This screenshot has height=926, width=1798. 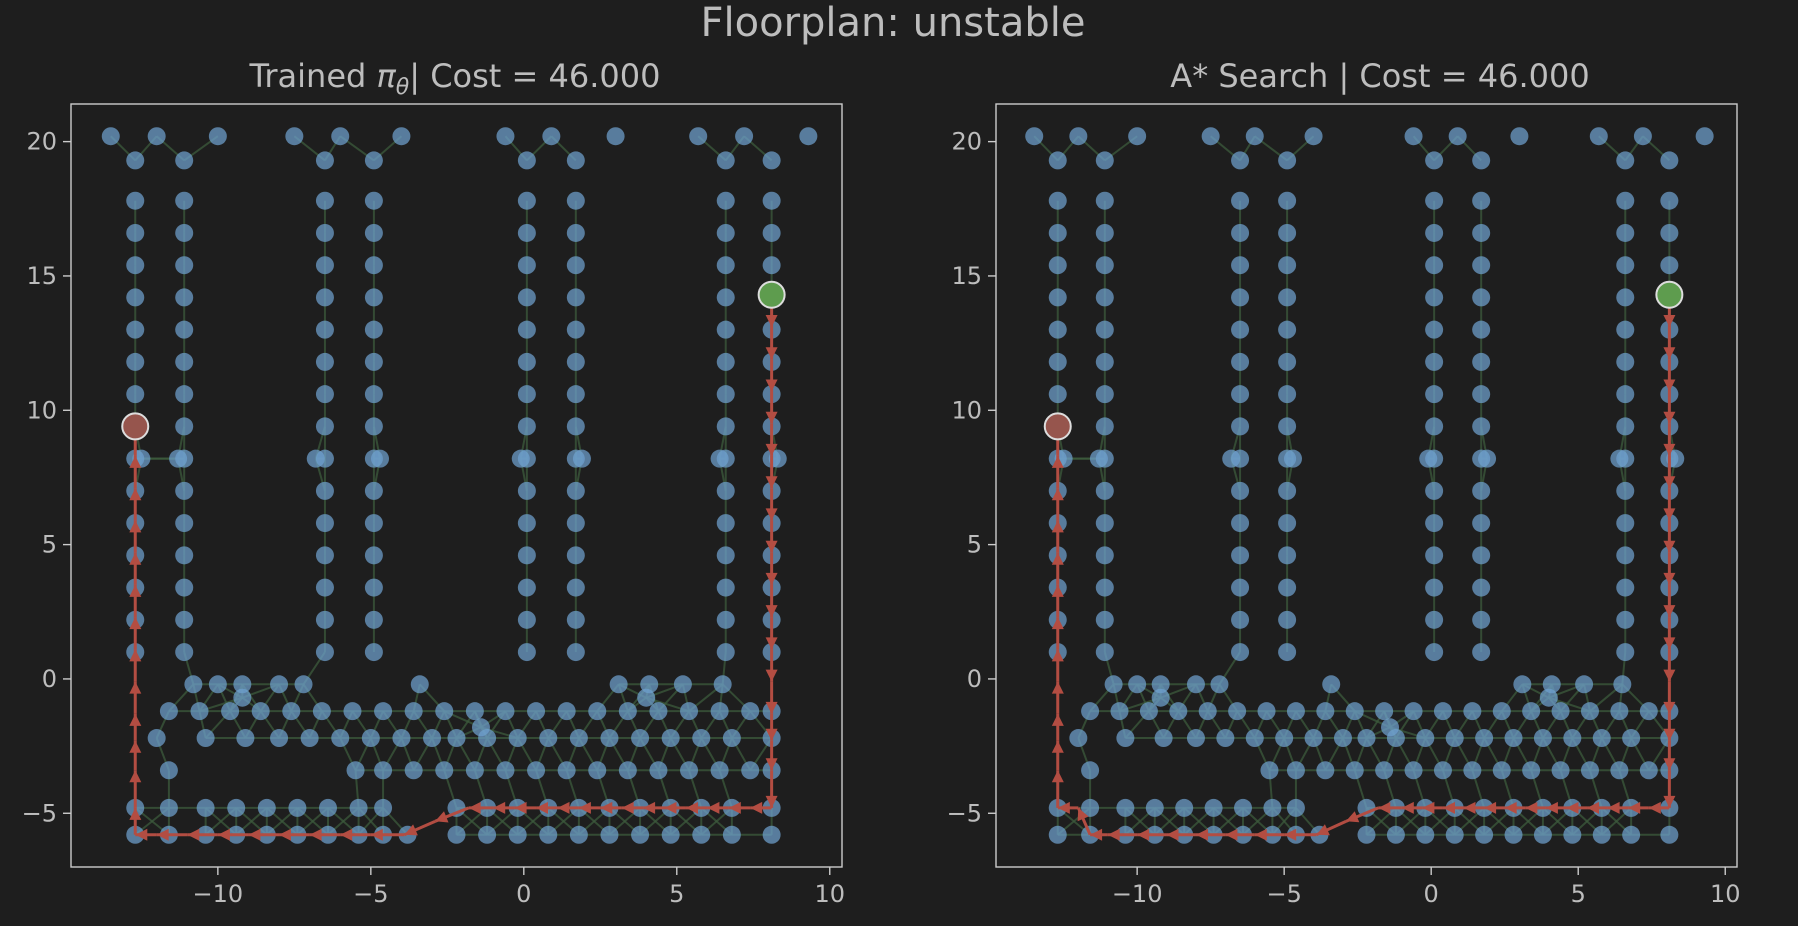 I want to click on x-tick-label: 5, so click(x=1578, y=894).